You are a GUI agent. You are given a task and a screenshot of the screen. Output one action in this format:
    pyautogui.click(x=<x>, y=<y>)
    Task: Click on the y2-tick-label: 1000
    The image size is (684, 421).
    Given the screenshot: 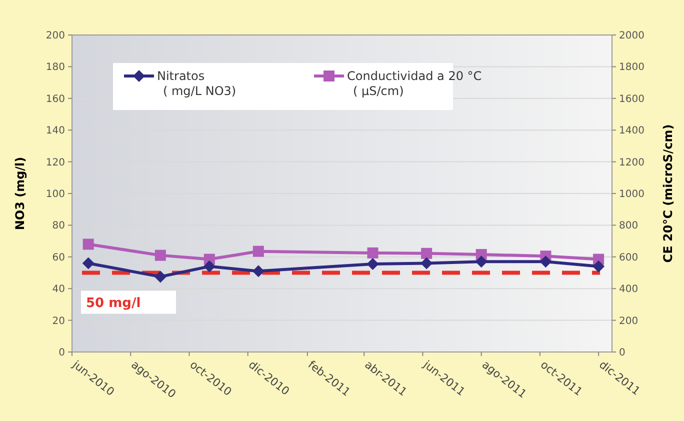 What is the action you would take?
    pyautogui.click(x=631, y=194)
    